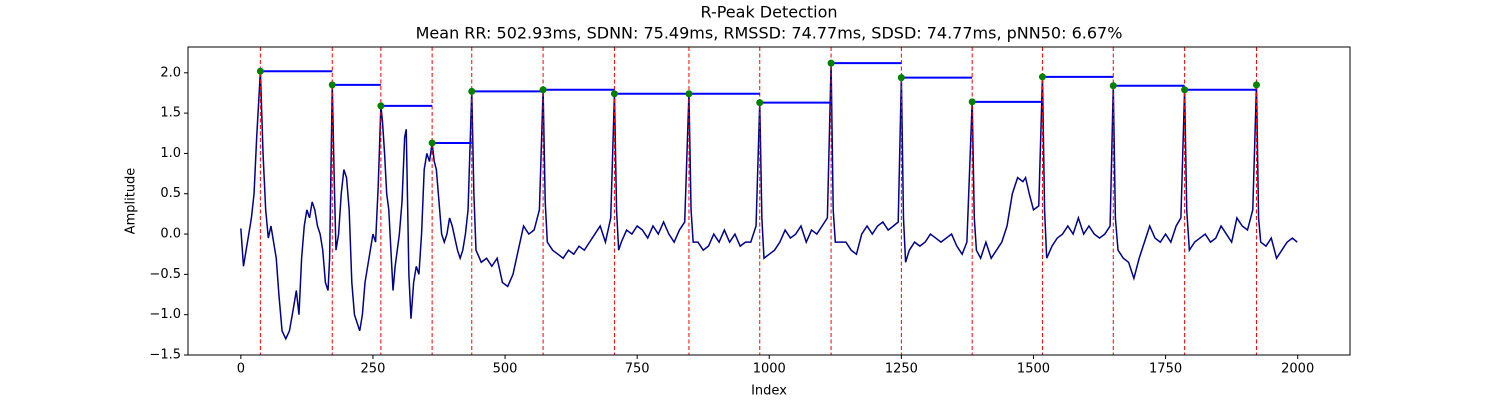 The height and width of the screenshot is (400, 1500). What do you see at coordinates (1165, 369) in the screenshot?
I see `x-tick-label: 1750` at bounding box center [1165, 369].